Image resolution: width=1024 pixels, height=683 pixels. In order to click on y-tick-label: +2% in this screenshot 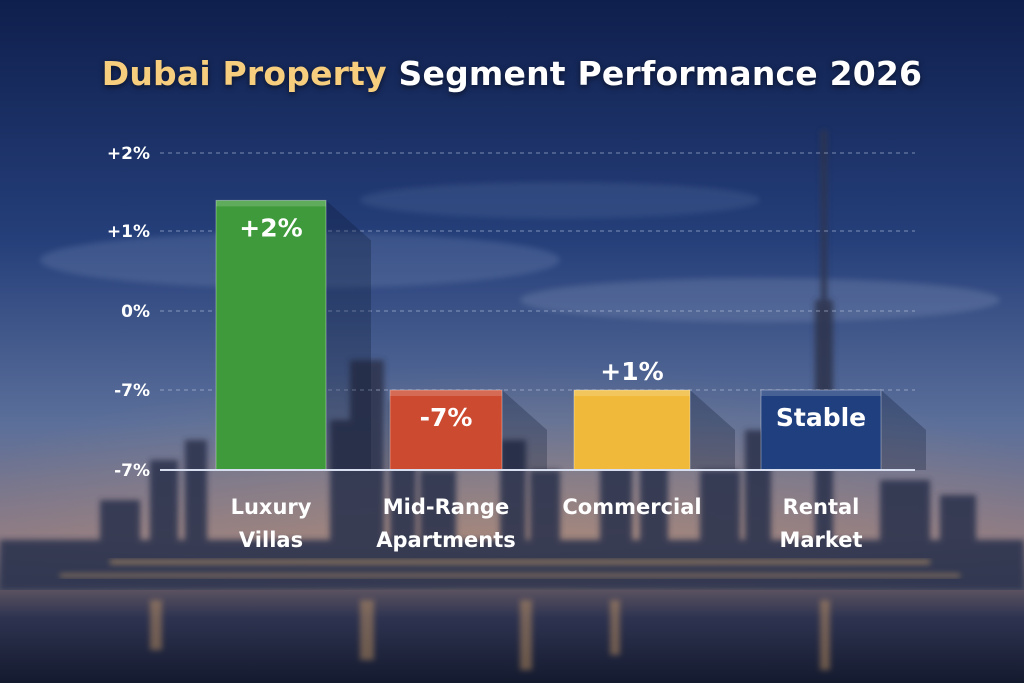, I will do `click(128, 154)`.